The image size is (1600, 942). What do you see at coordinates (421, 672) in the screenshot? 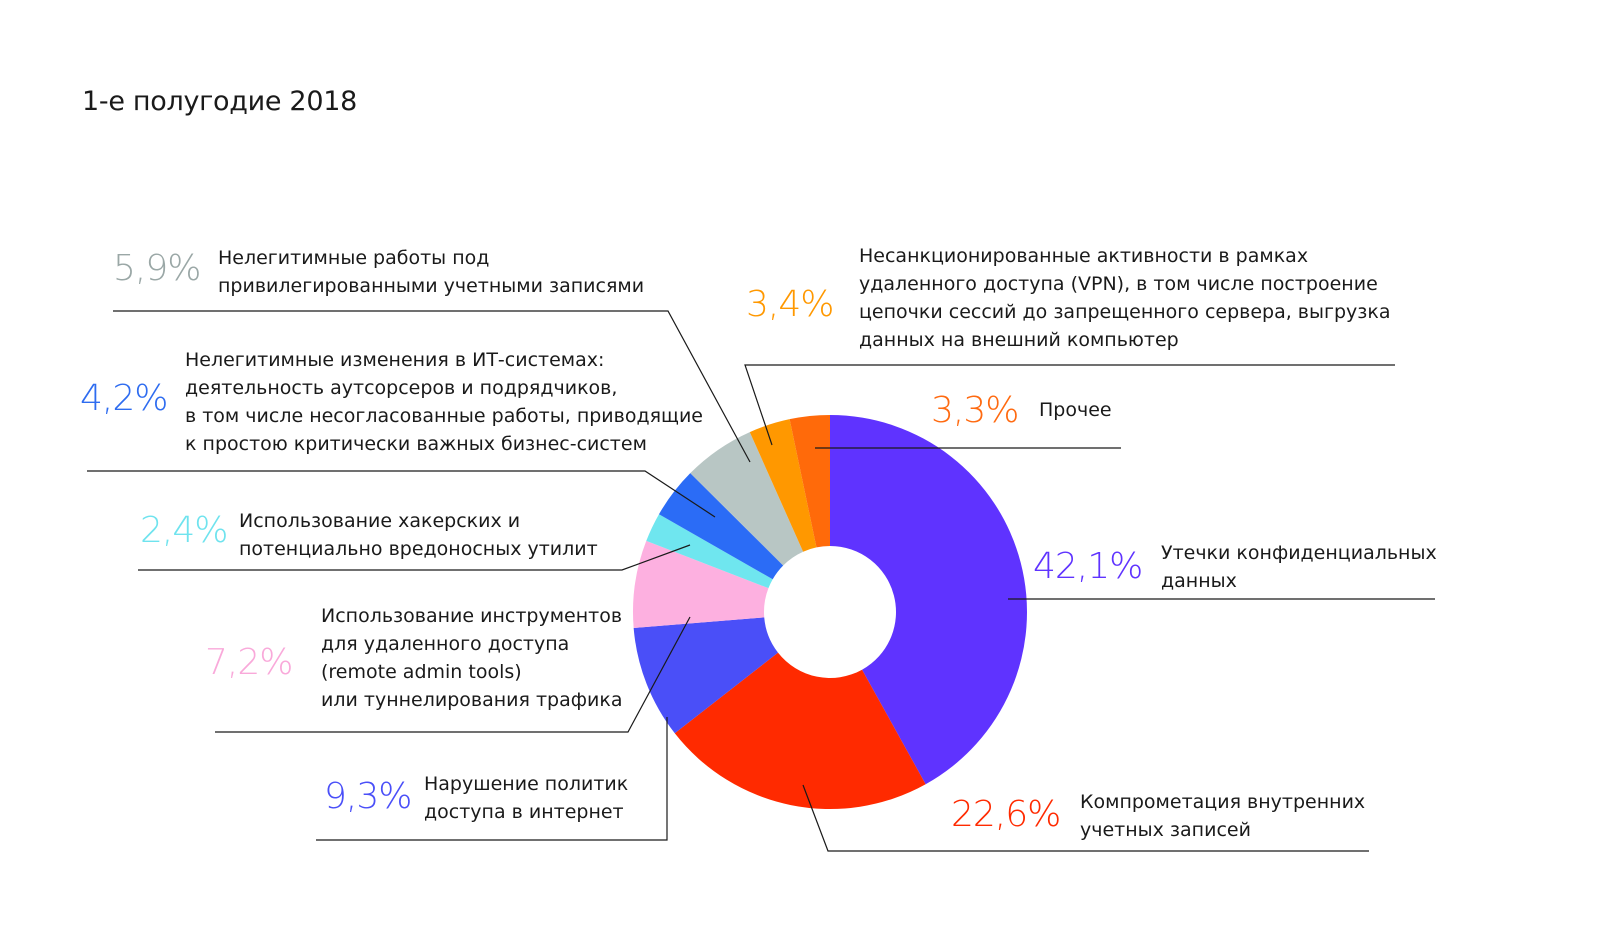
I see `desc-line: (remote admin tools)` at bounding box center [421, 672].